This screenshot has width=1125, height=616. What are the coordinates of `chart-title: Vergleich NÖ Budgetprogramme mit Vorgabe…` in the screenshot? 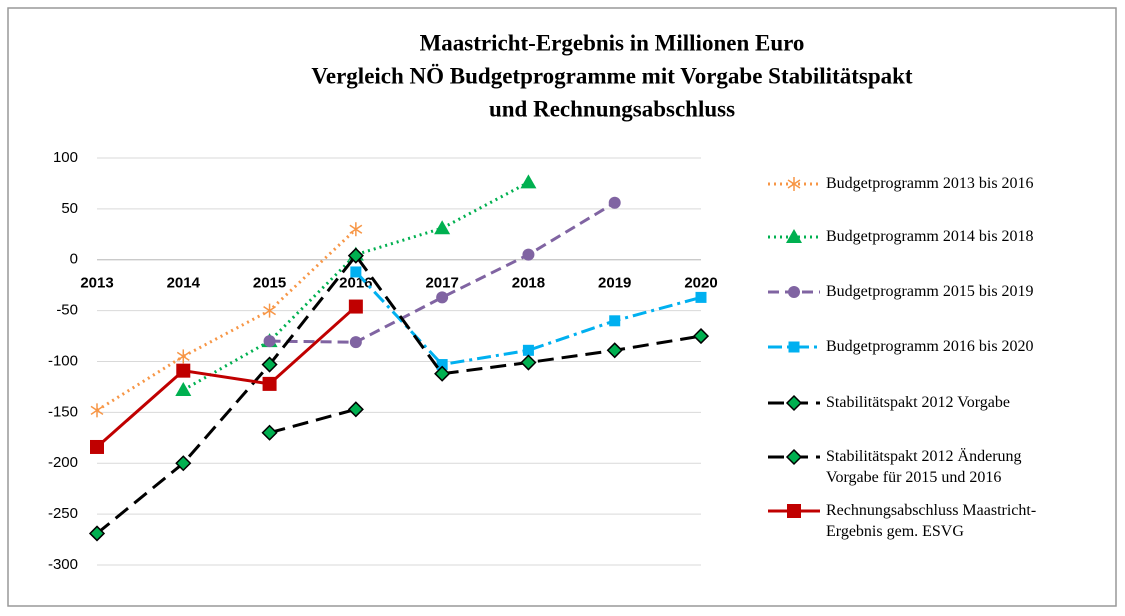 It's located at (612, 75).